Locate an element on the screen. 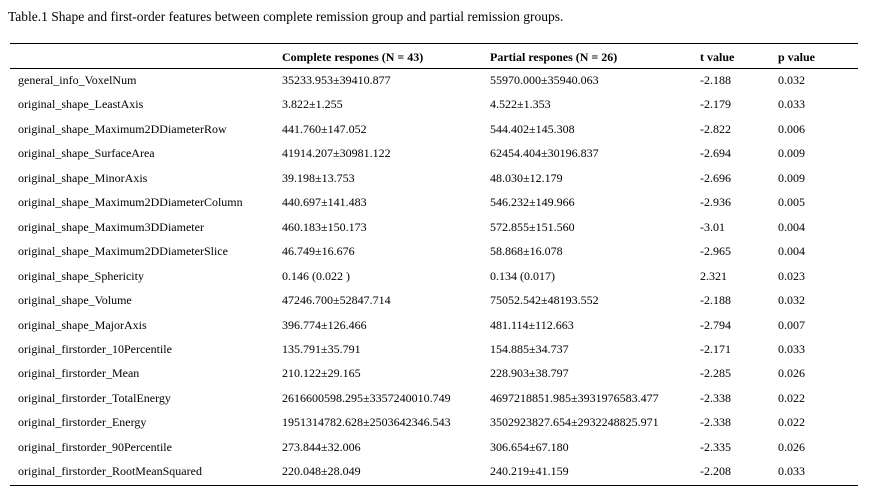 The width and height of the screenshot is (869, 501). cell: 0.005 is located at coordinates (791, 202).